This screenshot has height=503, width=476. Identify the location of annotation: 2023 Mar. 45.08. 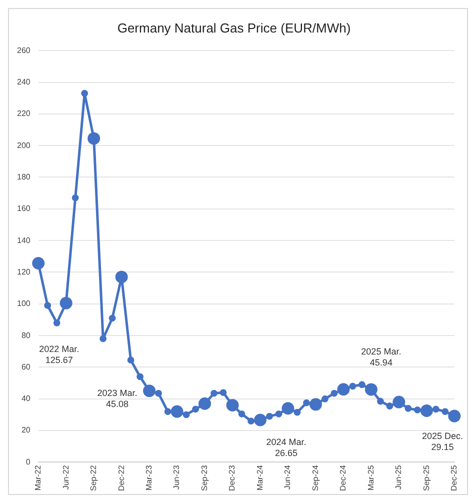
(117, 398).